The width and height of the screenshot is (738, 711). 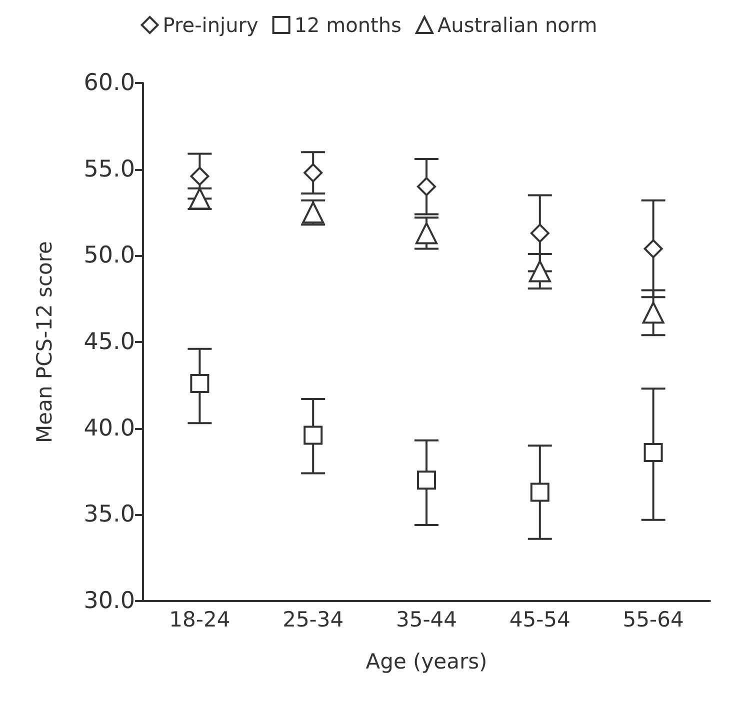 I want to click on y-tick-label: 45.0, so click(x=109, y=342).